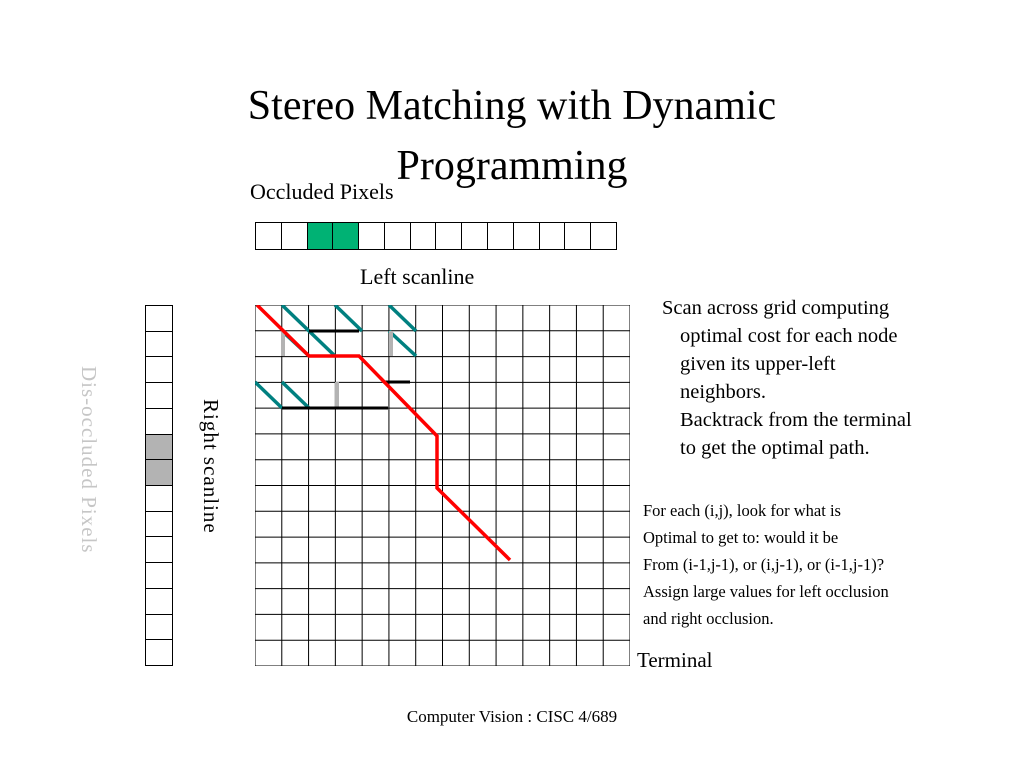 This screenshot has width=1024, height=768. I want to click on left-scanline-label: Left scanline, so click(417, 276).